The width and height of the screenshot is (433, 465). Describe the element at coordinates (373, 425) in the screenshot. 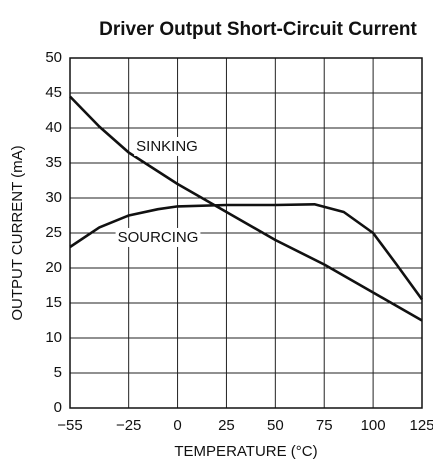

I see `x-tick-label: 100` at that location.